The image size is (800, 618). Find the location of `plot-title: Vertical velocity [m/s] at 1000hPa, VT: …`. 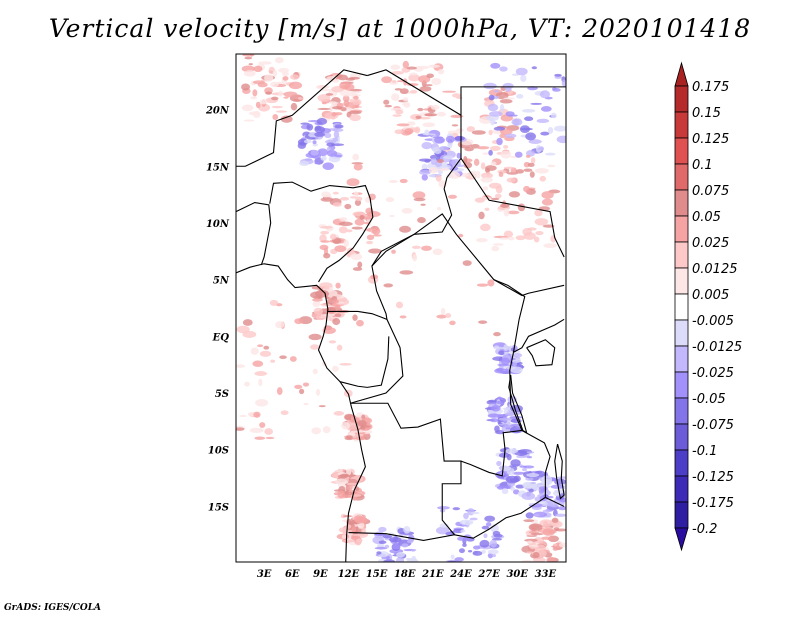

plot-title: Vertical velocity [m/s] at 1000hPa, VT: … is located at coordinates (400, 28).